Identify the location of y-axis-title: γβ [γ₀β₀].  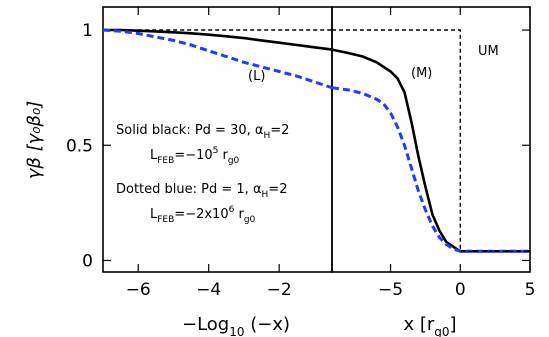
(34, 140).